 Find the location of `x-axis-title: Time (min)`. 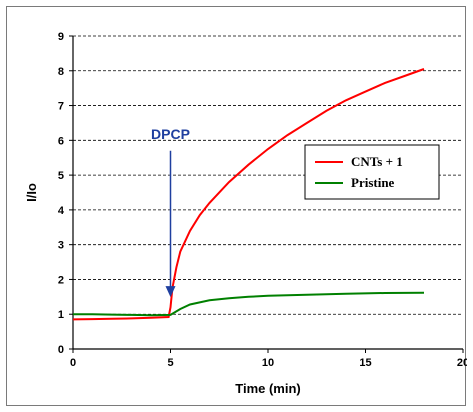

x-axis-title: Time (min) is located at coordinates (268, 388).